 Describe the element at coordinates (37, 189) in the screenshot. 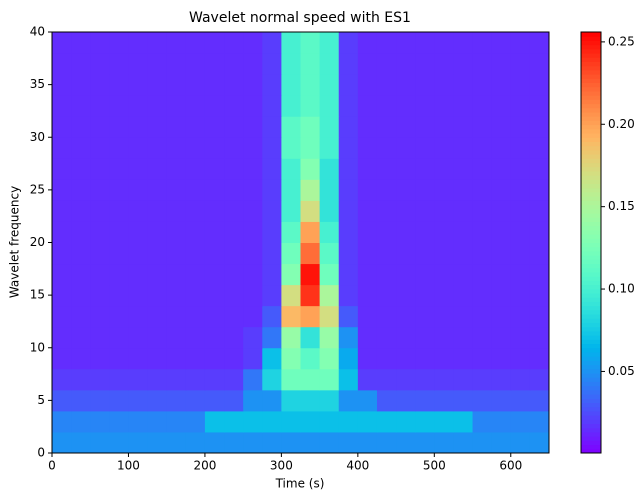

I see `y-tick-label: 25` at that location.